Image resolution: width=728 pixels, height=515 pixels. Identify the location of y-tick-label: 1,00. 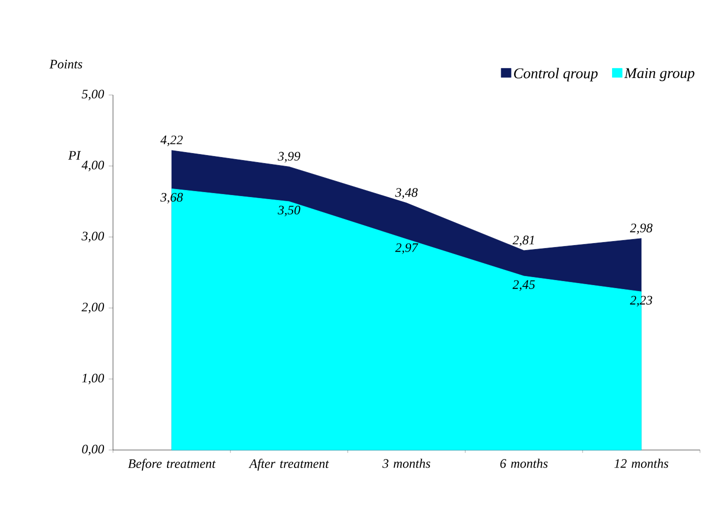
(93, 379).